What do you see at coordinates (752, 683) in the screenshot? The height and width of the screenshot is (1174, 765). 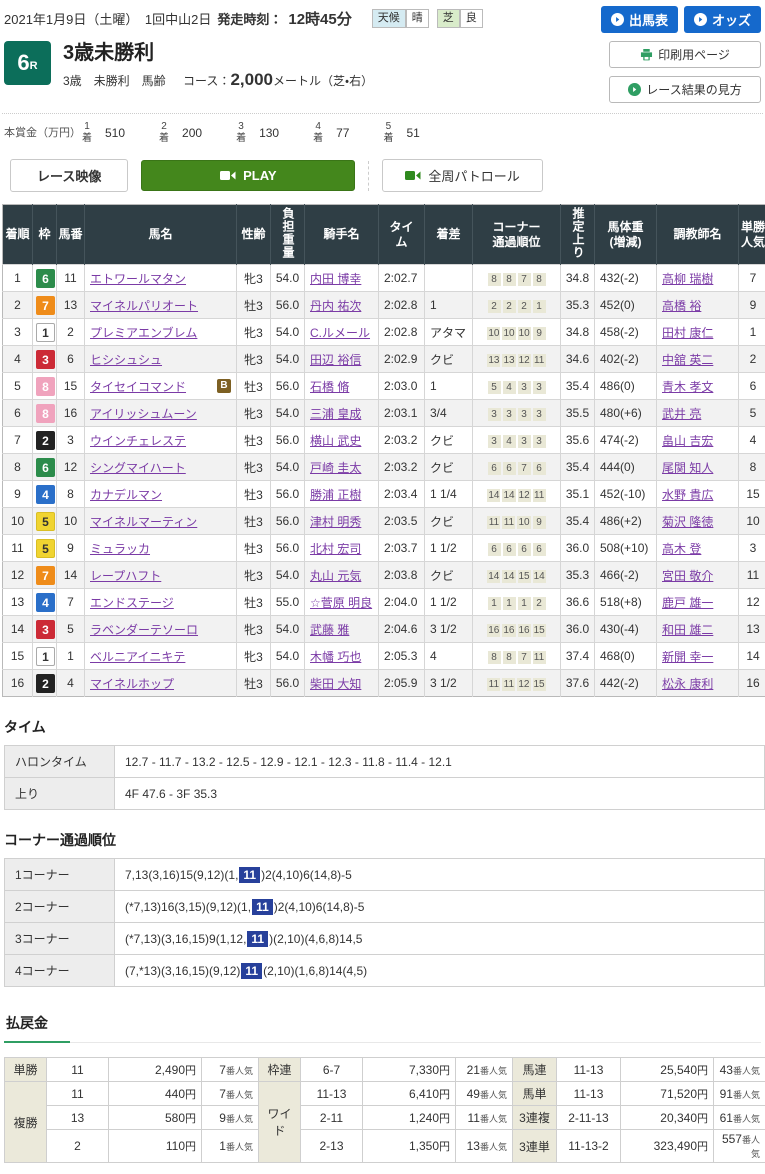 I see `win-popularity: 16` at bounding box center [752, 683].